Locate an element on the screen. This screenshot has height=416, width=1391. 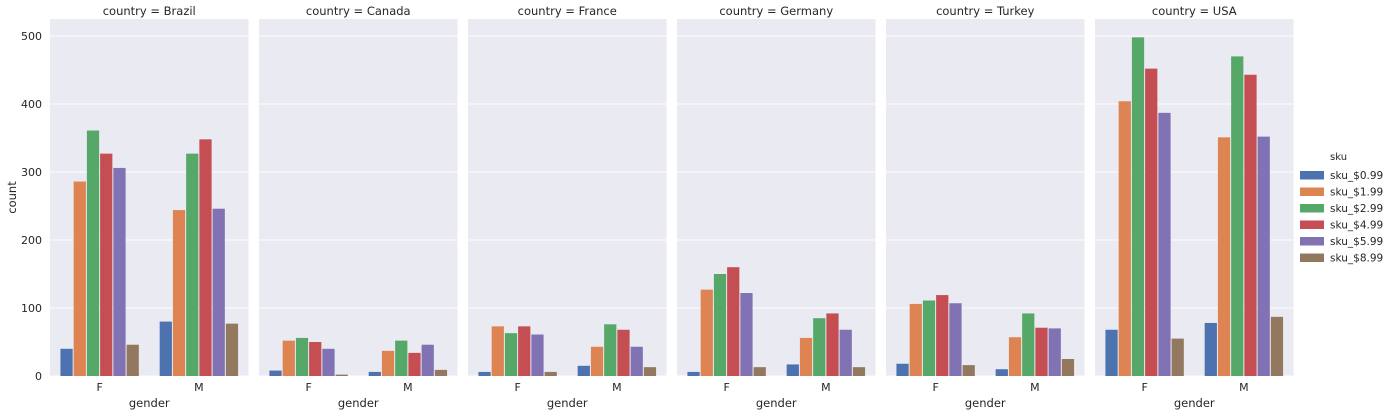
y-axis-label: count is located at coordinates (12, 197).